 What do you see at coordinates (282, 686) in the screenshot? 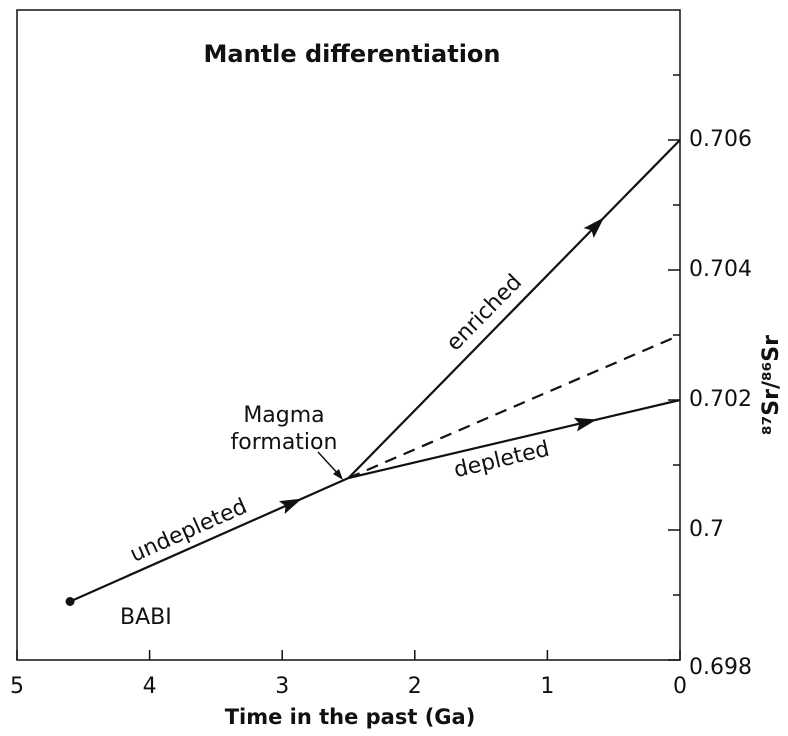
I see `x-tick-label: 3` at bounding box center [282, 686].